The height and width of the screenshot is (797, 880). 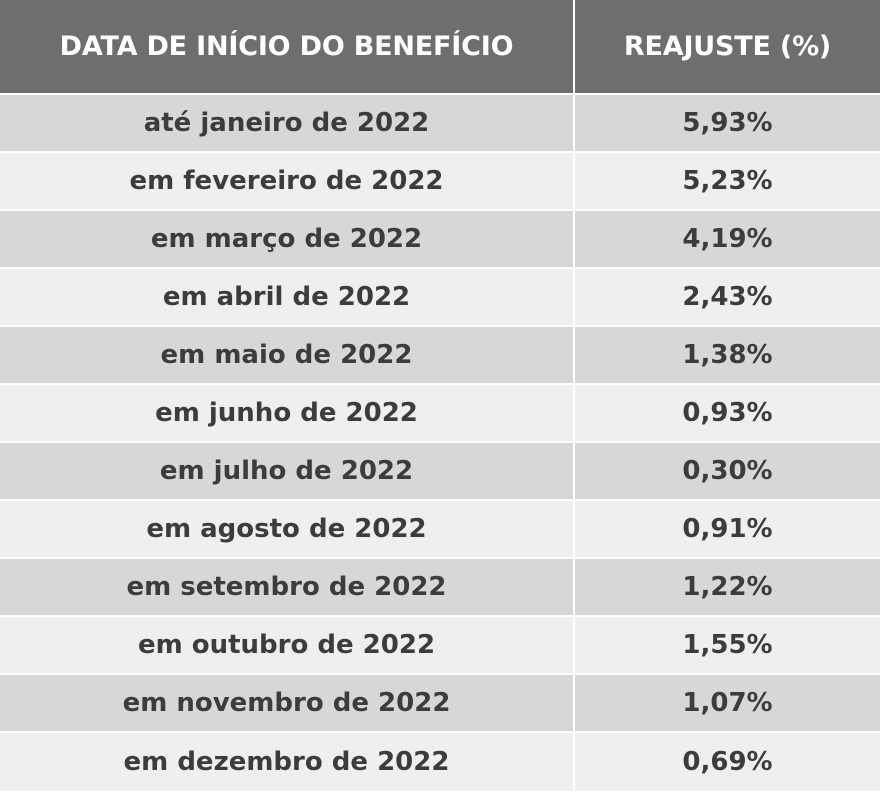 I want to click on row-date: em maio de 2022, so click(x=287, y=355).